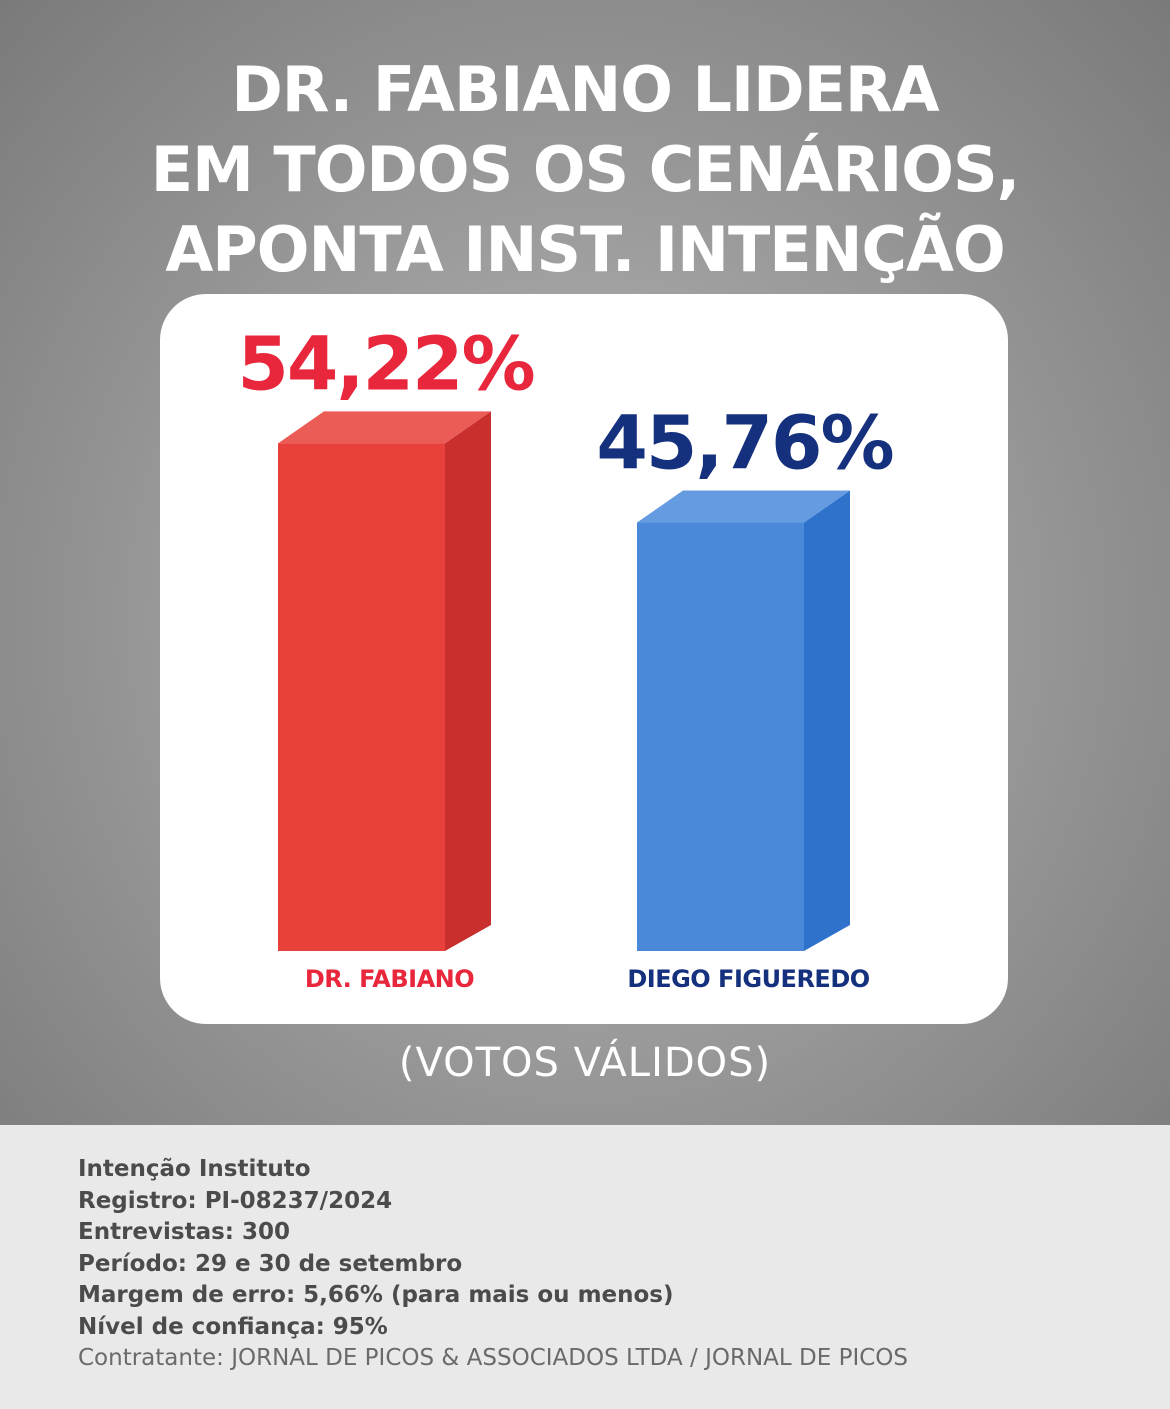  I want to click on headline-line-3: APONTA INST. INTENÇÃO, so click(585, 249).